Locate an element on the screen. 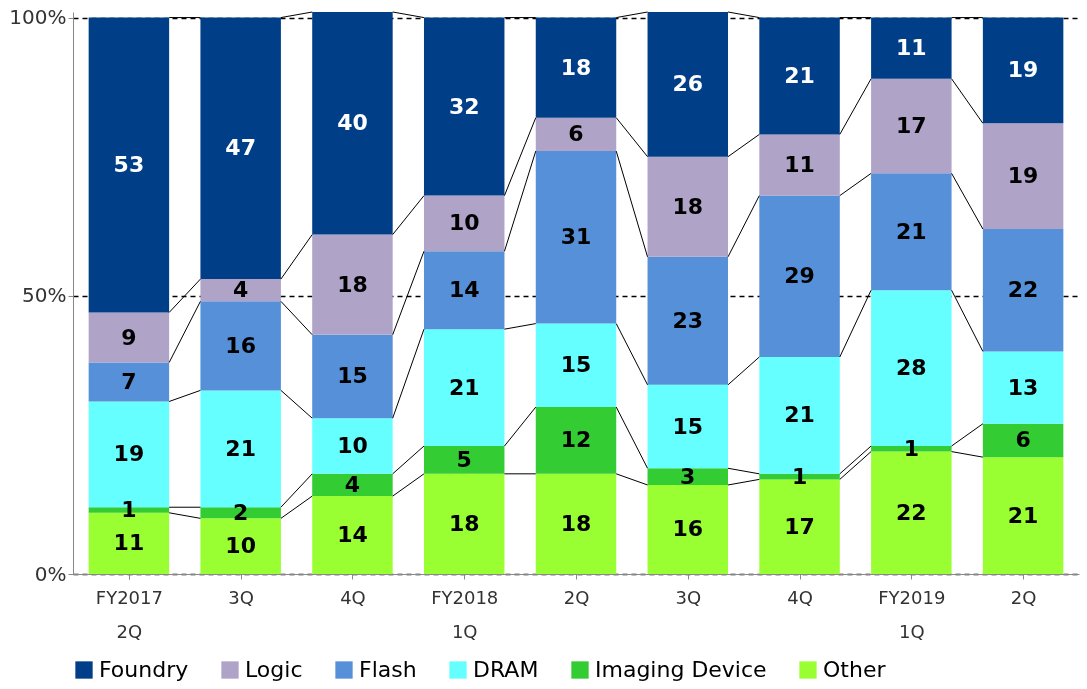 Image resolution: width=1087 pixels, height=689 pixels. data-label: 9 is located at coordinates (129, 337).